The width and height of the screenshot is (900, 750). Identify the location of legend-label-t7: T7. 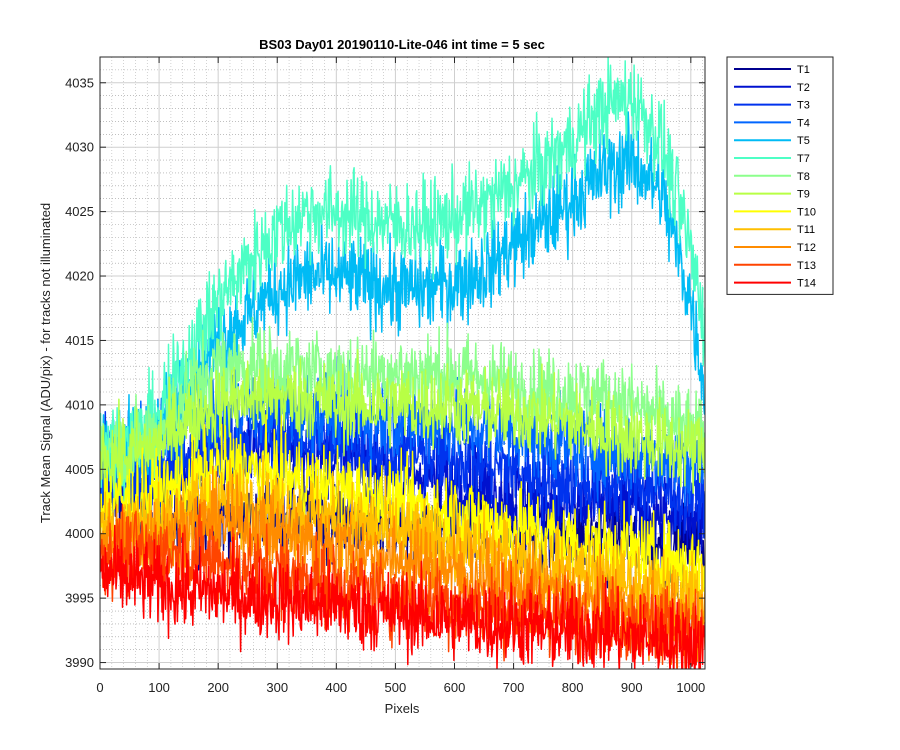
(803, 159).